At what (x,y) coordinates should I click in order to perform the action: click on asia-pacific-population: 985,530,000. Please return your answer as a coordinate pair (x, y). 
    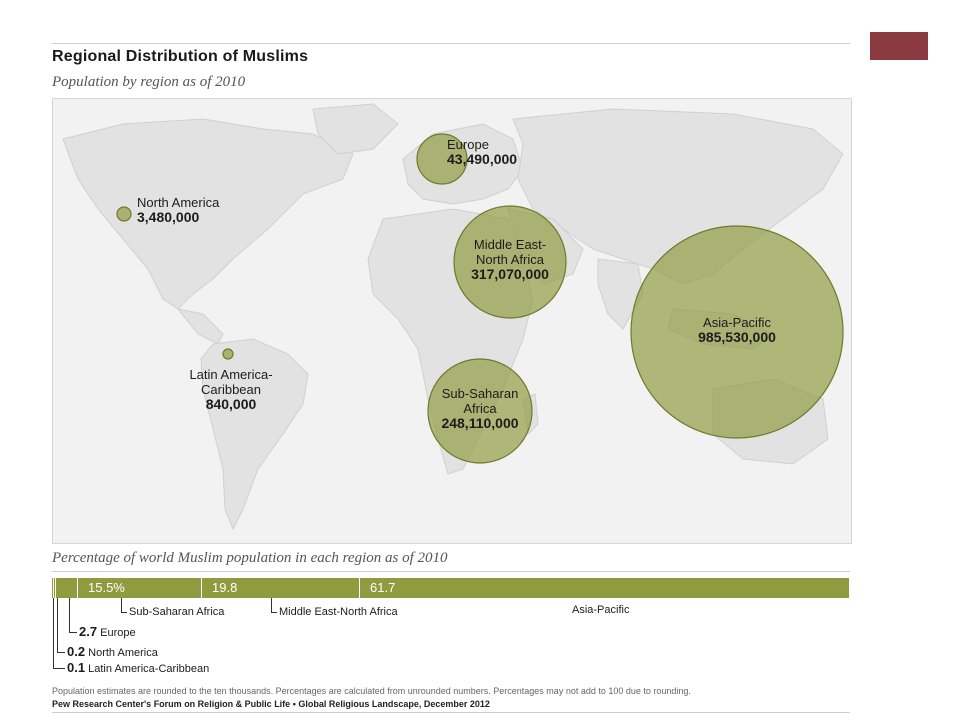
    Looking at the image, I should click on (737, 337).